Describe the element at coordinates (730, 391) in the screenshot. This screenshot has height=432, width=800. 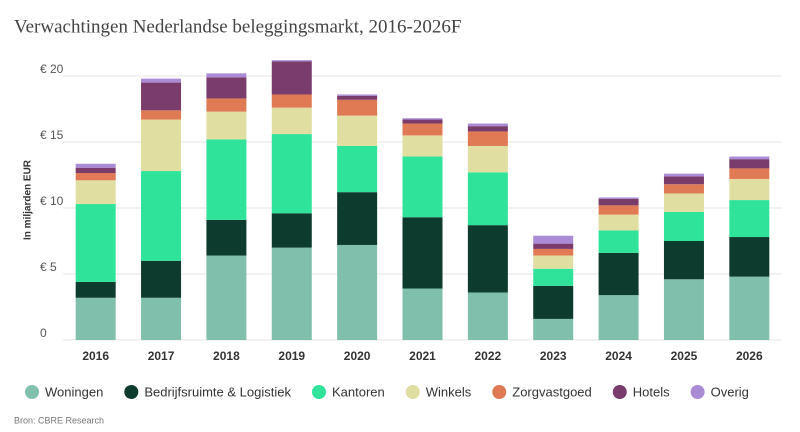
I see `legend-label: Overig` at that location.